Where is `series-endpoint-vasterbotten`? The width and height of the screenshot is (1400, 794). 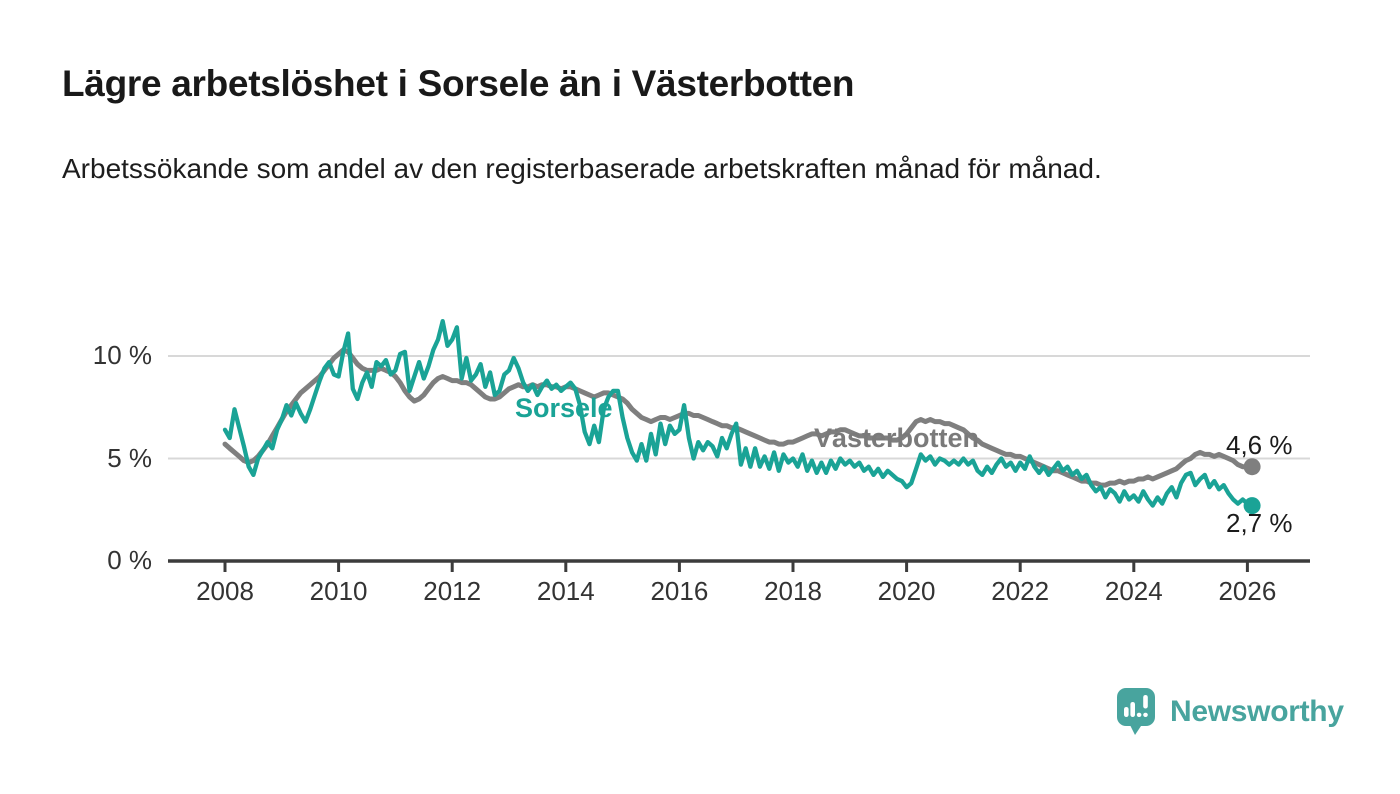 series-endpoint-vasterbotten is located at coordinates (1252, 467).